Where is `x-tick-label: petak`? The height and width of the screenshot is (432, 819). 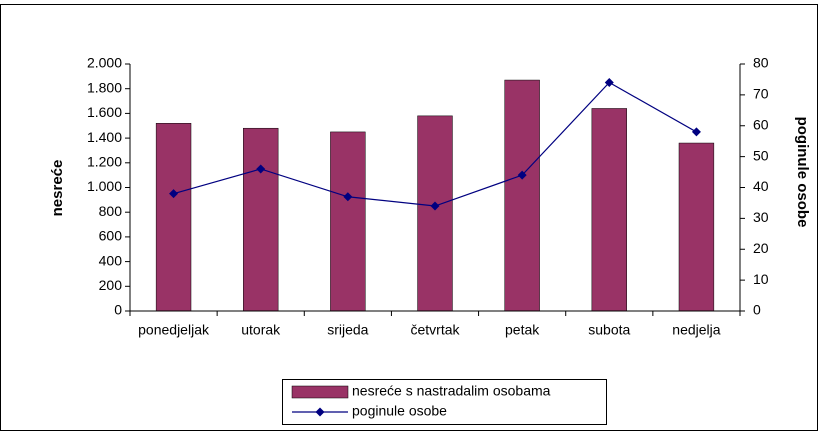 x-tick-label: petak is located at coordinates (522, 330).